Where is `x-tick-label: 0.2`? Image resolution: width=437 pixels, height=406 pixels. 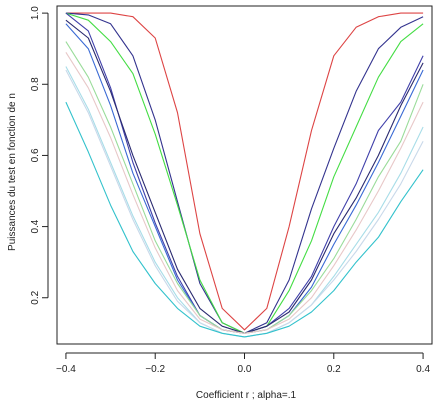
x-tick-label: 0.2 is located at coordinates (334, 369).